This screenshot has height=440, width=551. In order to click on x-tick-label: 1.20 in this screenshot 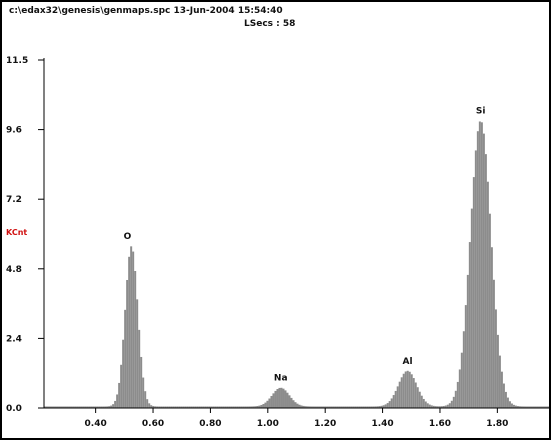, I will do `click(325, 424)`.